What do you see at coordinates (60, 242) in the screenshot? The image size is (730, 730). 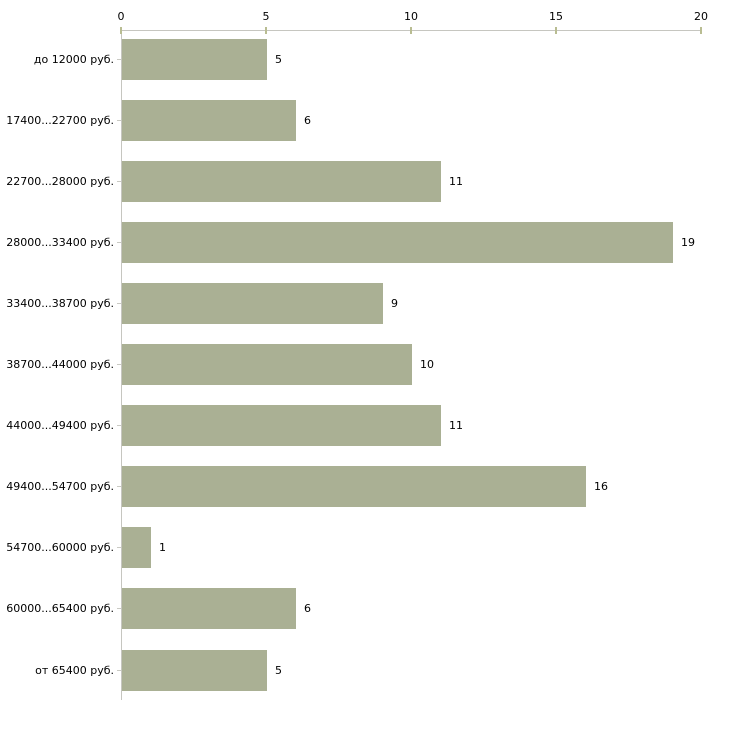 I see `category-label: 28000...33400 руб.` at bounding box center [60, 242].